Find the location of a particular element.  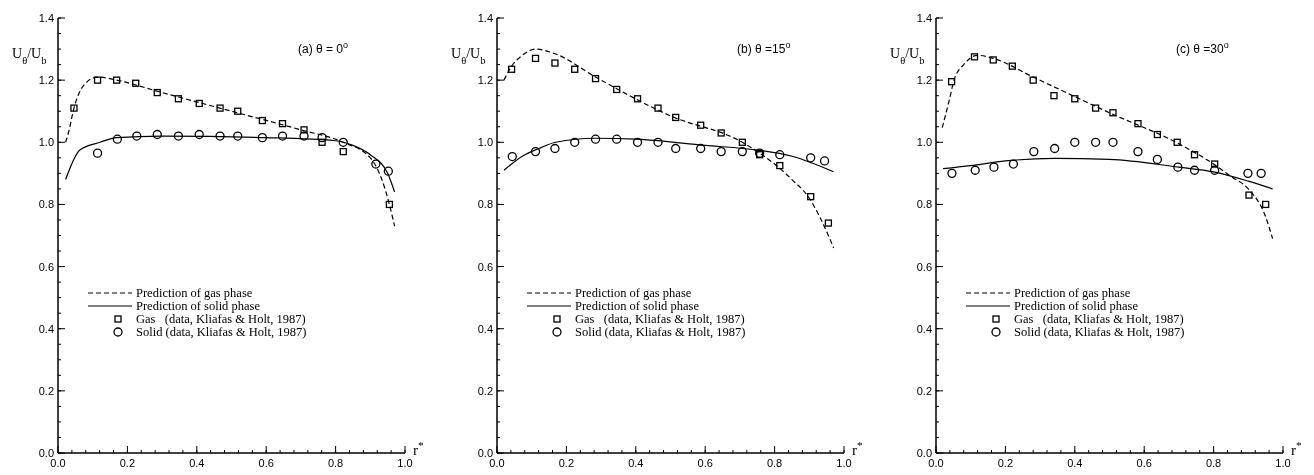

y-tick-label: 0.6 is located at coordinates (485, 266).